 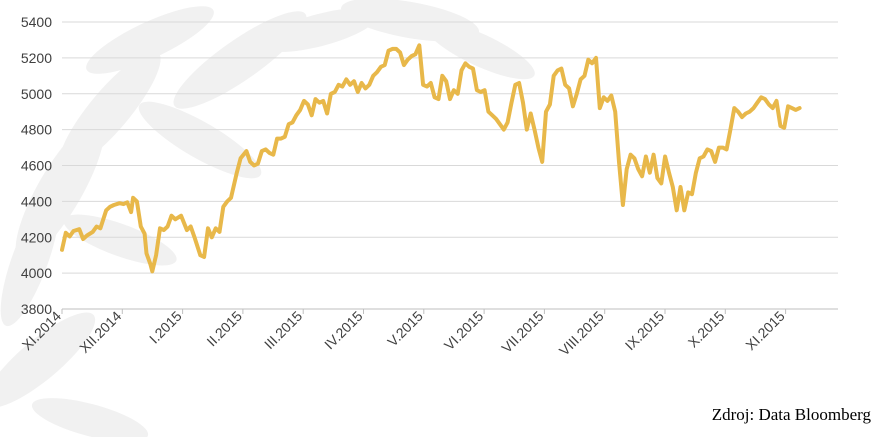 I want to click on y-tick-label: 5200, so click(x=36, y=58).